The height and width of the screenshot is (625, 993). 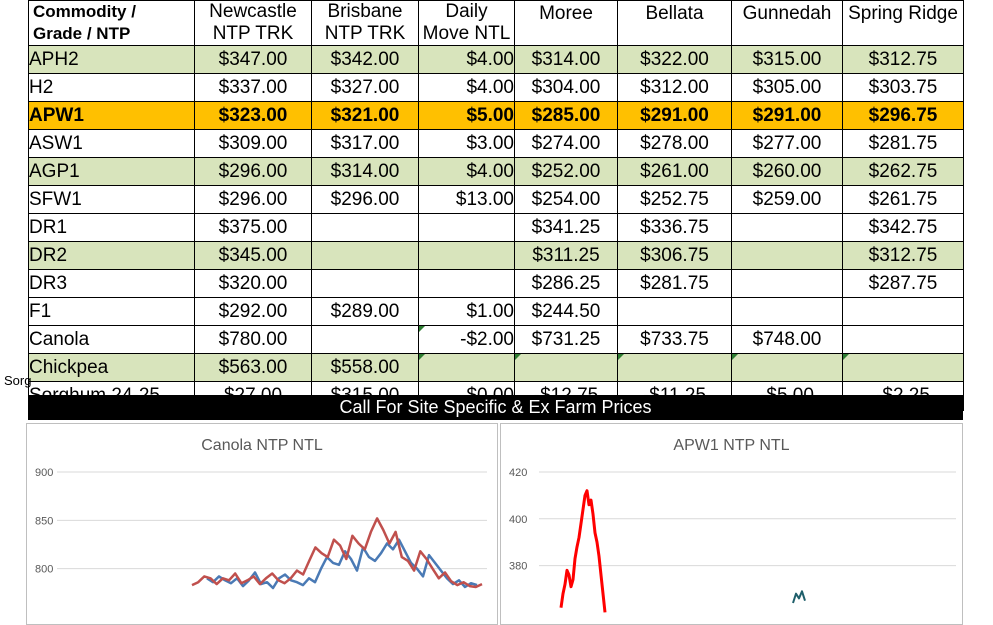 I want to click on price-cell: $342.00, so click(x=365, y=59).